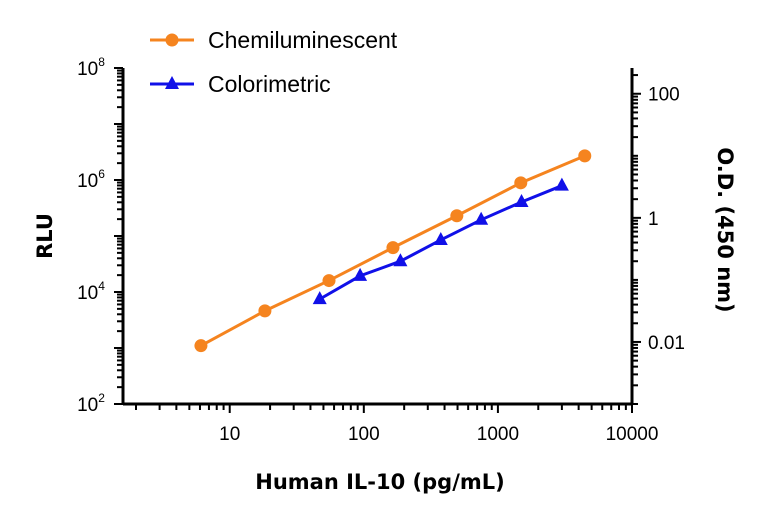  Describe the element at coordinates (229, 434) in the screenshot. I see `x-tick-label: 10` at that location.